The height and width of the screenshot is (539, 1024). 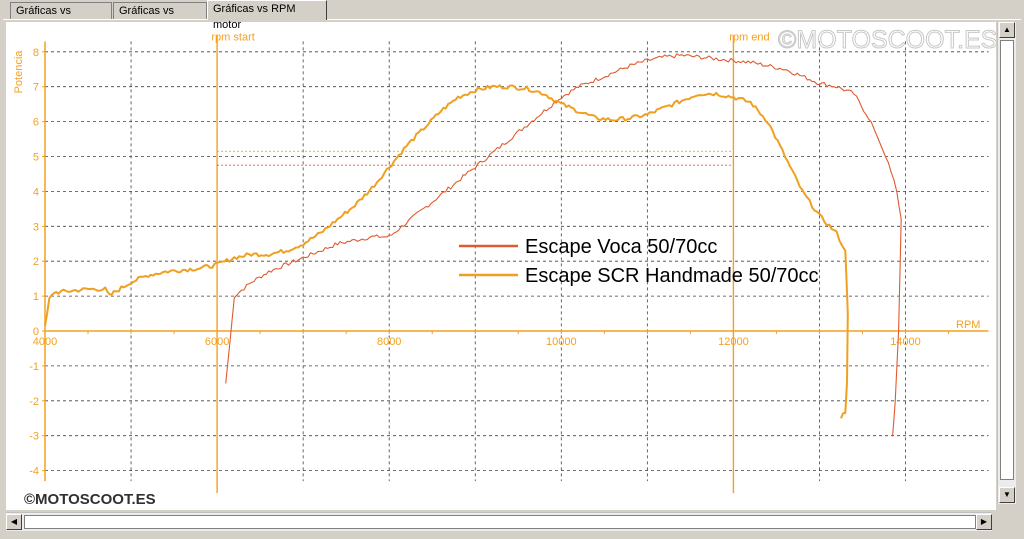 I want to click on legend-label: Escape SCR Handmade 50/70cc, so click(x=672, y=276).